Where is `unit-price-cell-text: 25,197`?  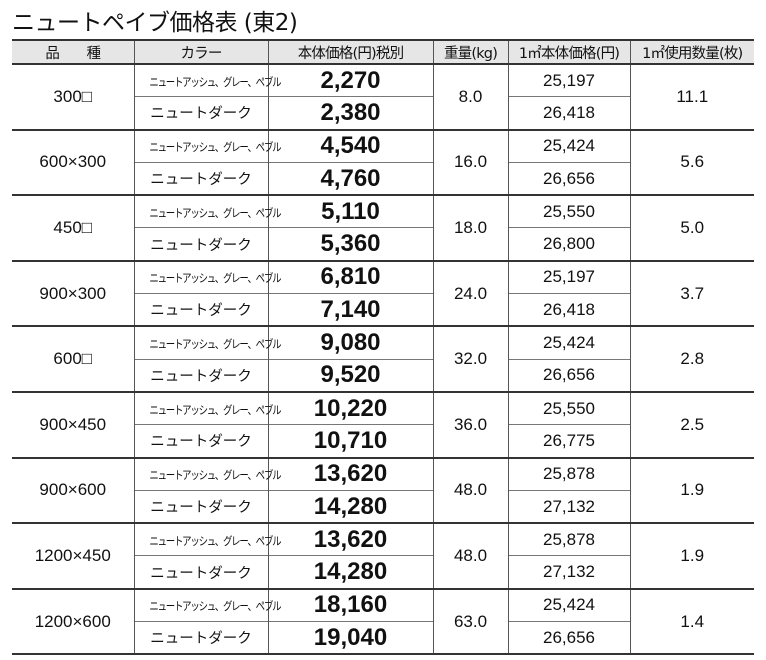
unit-price-cell-text: 25,197 is located at coordinates (569, 277).